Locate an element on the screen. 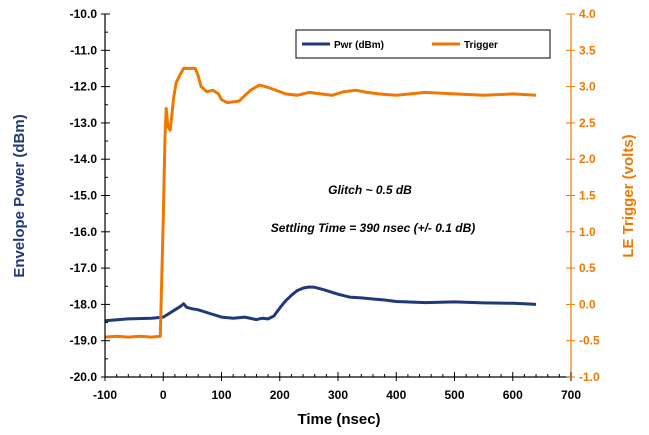 The height and width of the screenshot is (435, 649). annotation-settling-time: Settling Time = 390 nsec (+/- 0.1 dB) is located at coordinates (373, 228).